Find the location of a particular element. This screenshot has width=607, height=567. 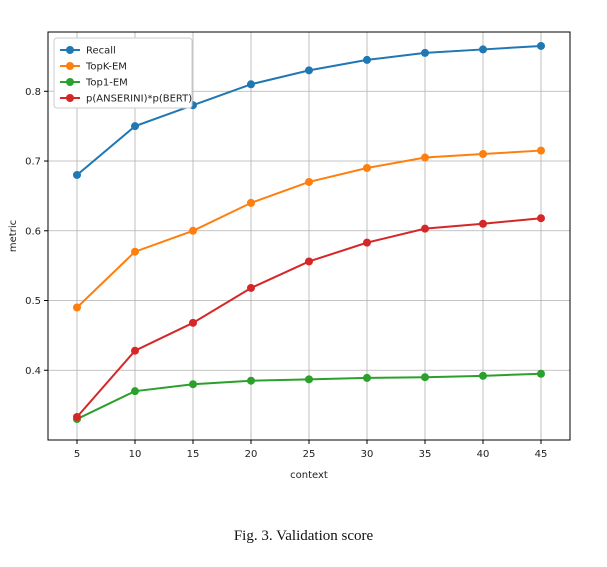

y-tick-label: 0.7 is located at coordinates (33, 162).